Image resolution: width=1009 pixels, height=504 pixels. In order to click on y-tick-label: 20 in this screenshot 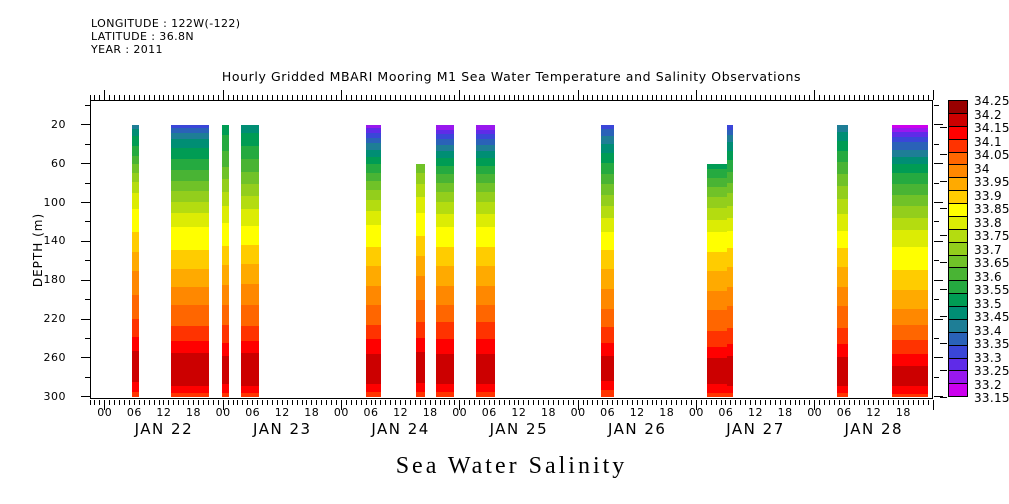, I will do `click(58, 124)`.